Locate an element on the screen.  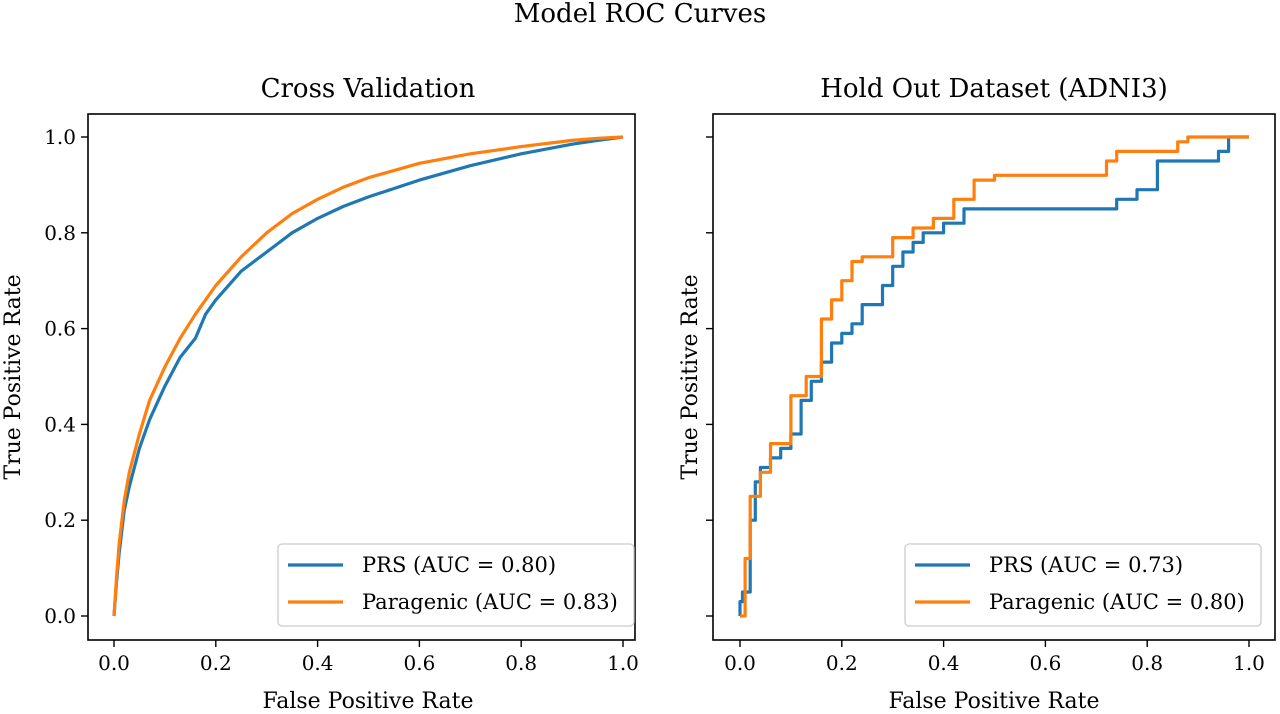
y-tick-label: 0.6 is located at coordinates (60, 329).